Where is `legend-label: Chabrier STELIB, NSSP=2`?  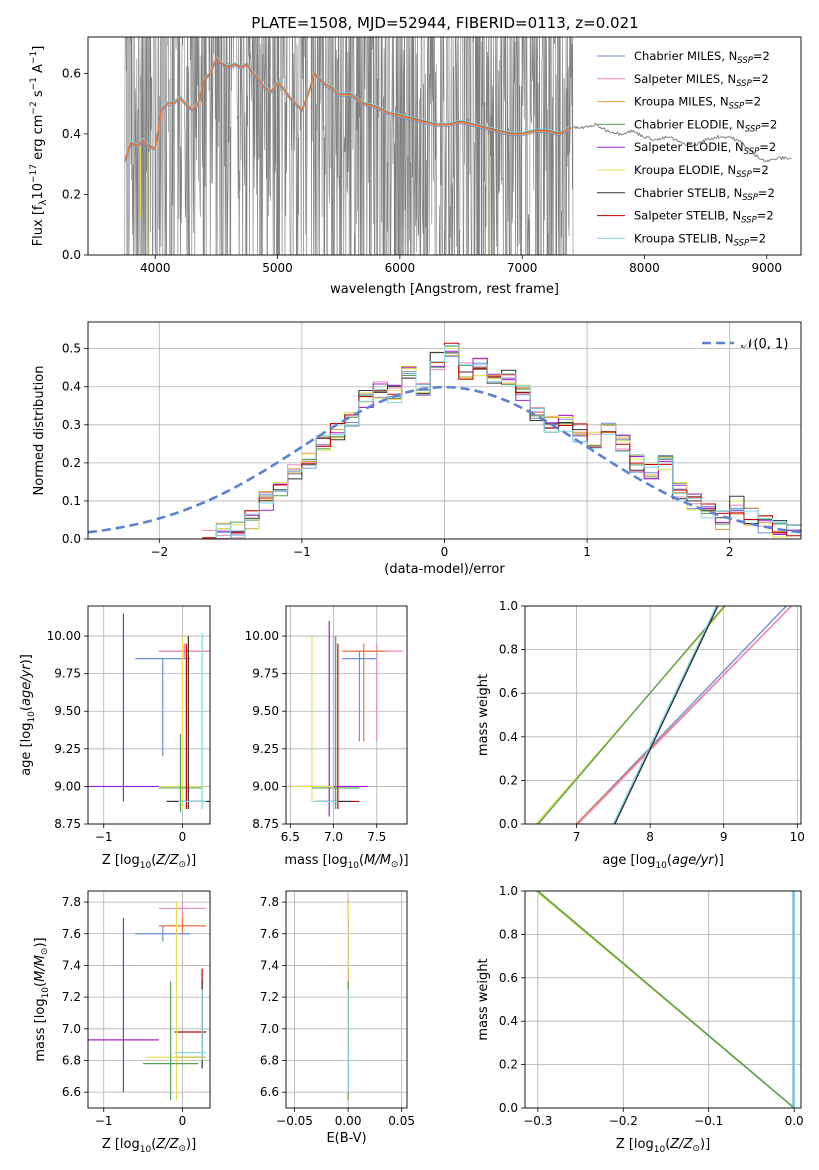
legend-label: Chabrier STELIB, NSSP=2 is located at coordinates (704, 194).